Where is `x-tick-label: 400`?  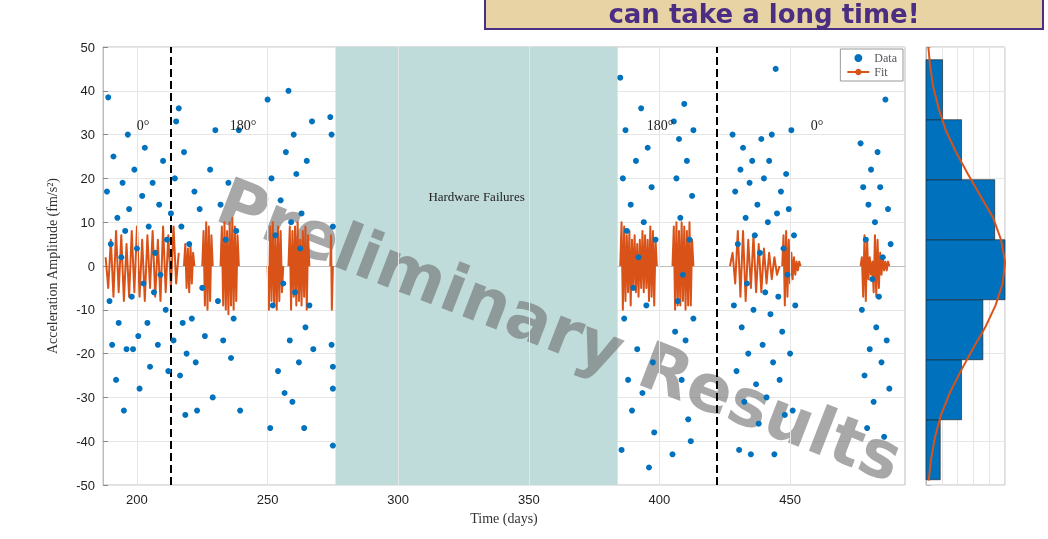
x-tick-label: 400 is located at coordinates (659, 499).